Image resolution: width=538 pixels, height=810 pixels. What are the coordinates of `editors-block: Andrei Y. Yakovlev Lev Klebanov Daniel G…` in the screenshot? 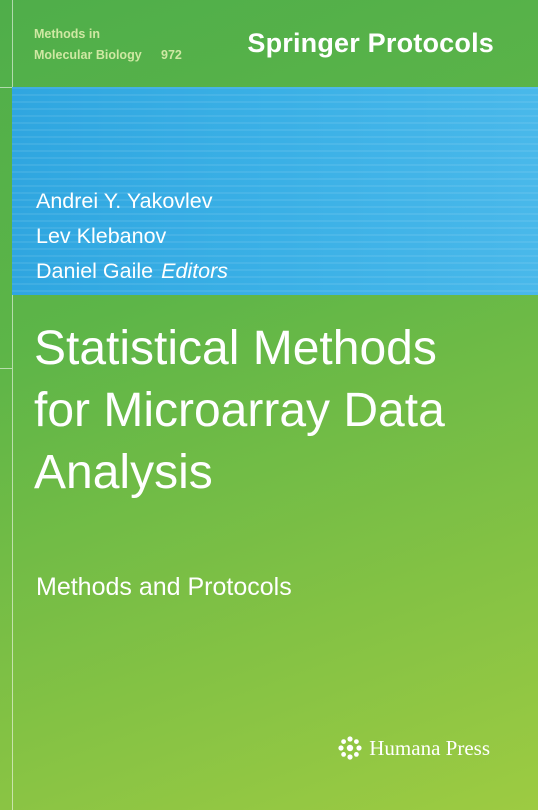 It's located at (132, 236).